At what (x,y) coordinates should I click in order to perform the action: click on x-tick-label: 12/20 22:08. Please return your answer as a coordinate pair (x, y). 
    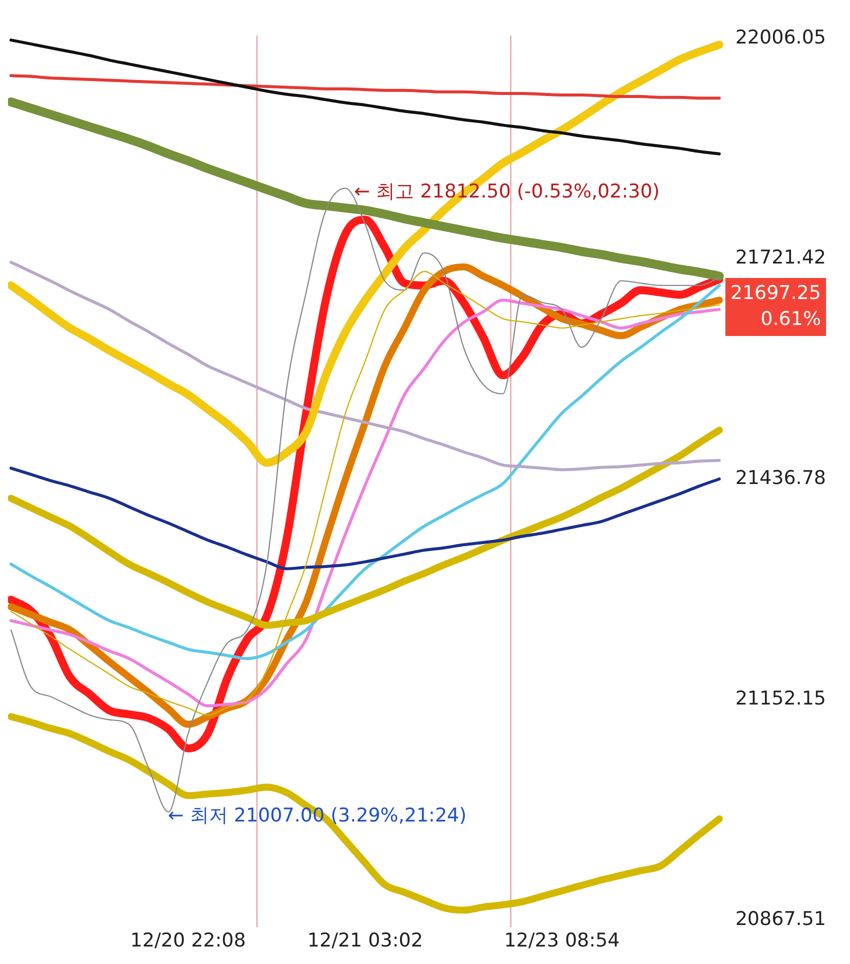
    Looking at the image, I should click on (188, 941).